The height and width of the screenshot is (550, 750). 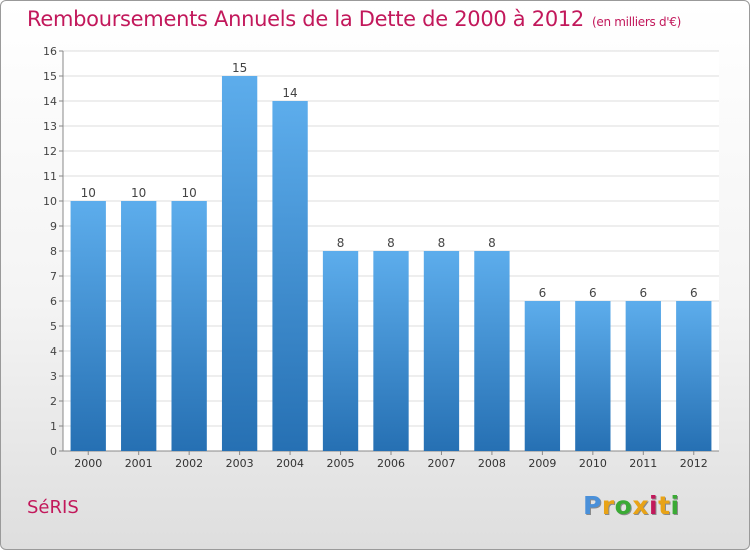 I want to click on bar-2006, so click(x=391, y=351).